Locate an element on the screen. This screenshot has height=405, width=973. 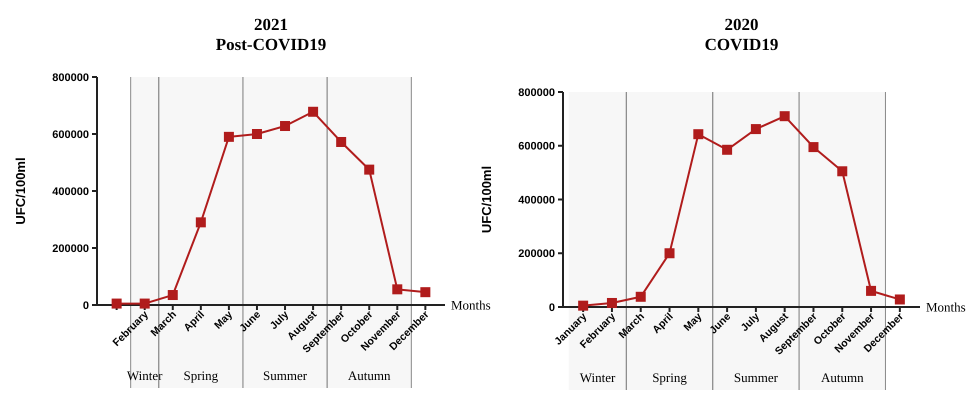
chart-title: 2020 COVID19 is located at coordinates (741, 34).